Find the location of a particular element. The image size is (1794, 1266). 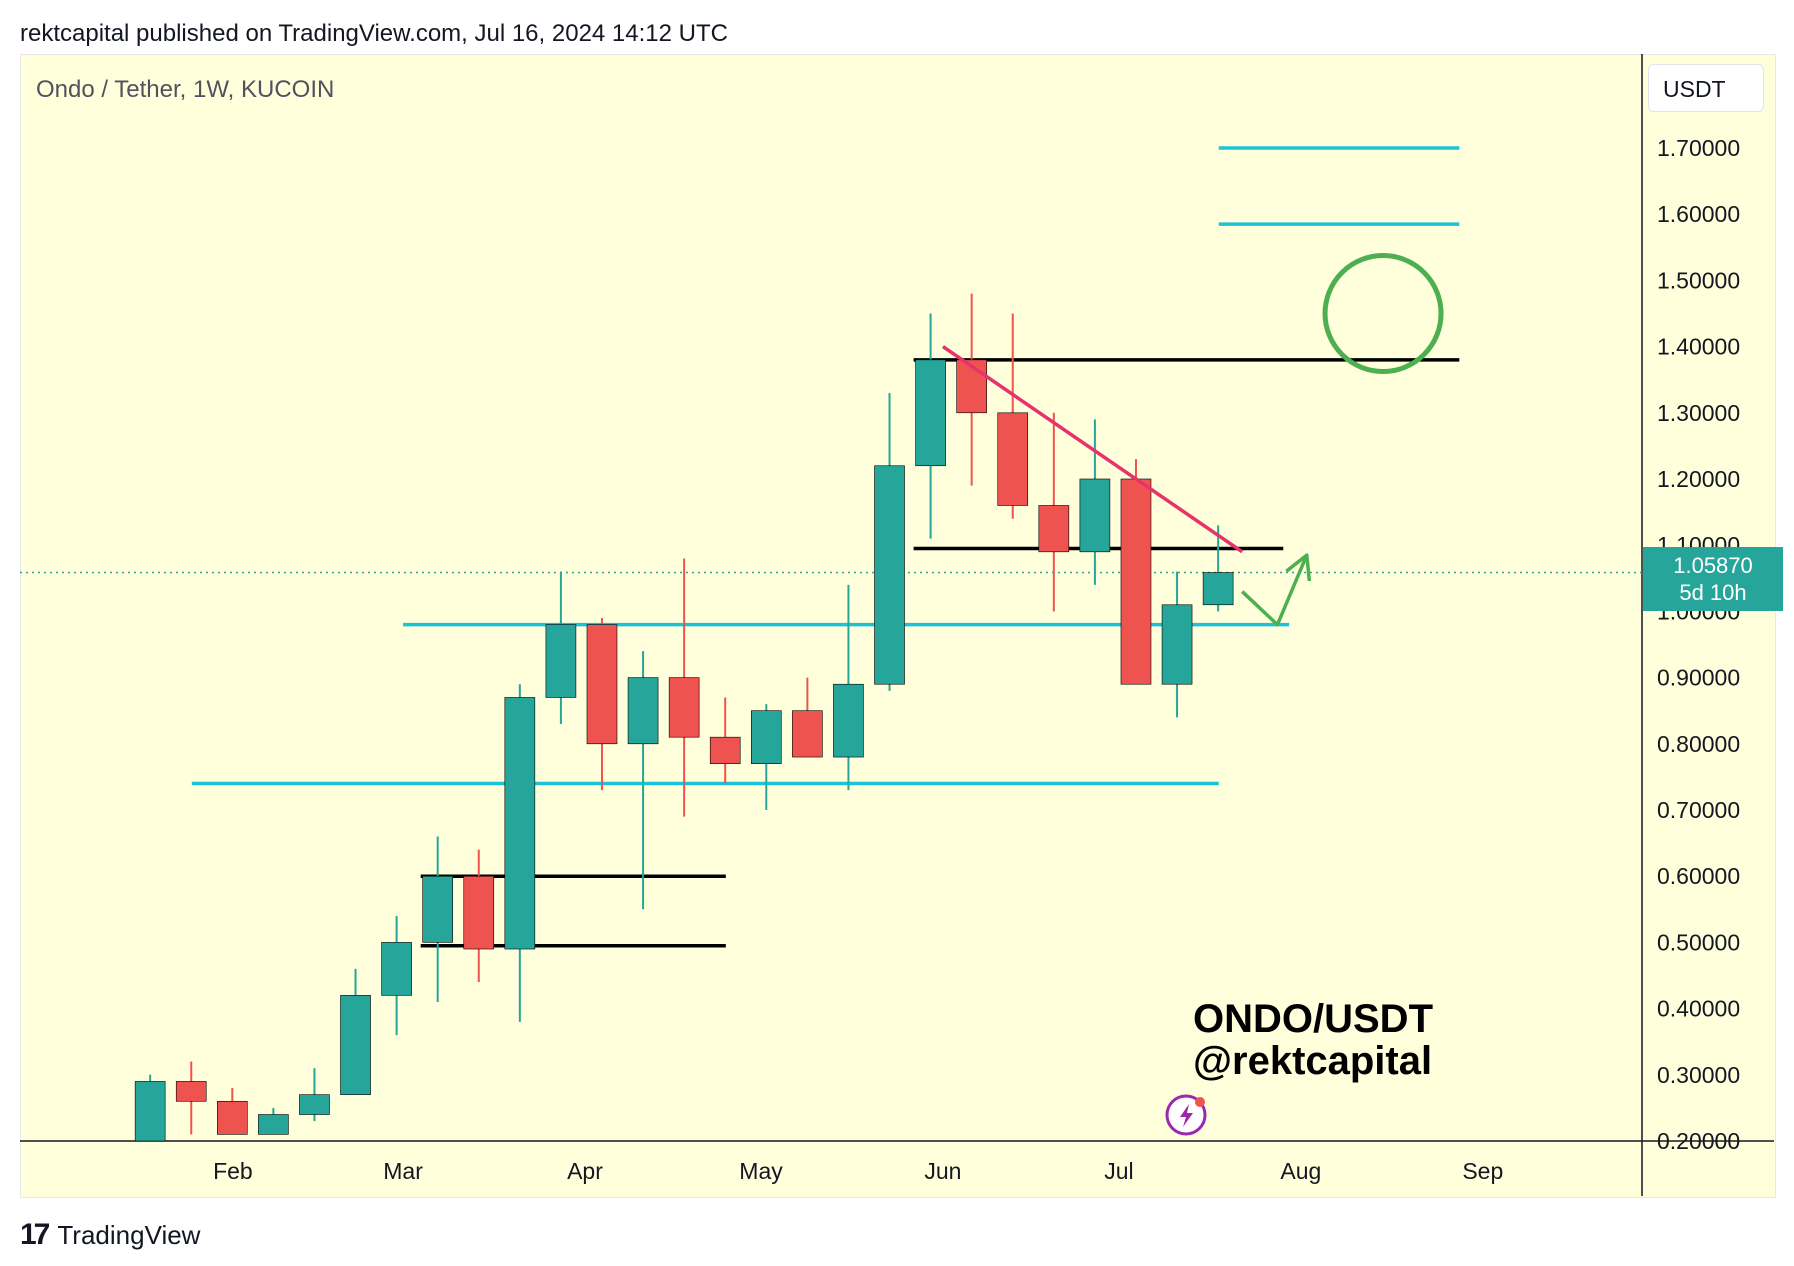

x-tick-label: Jul is located at coordinates (1118, 1171).